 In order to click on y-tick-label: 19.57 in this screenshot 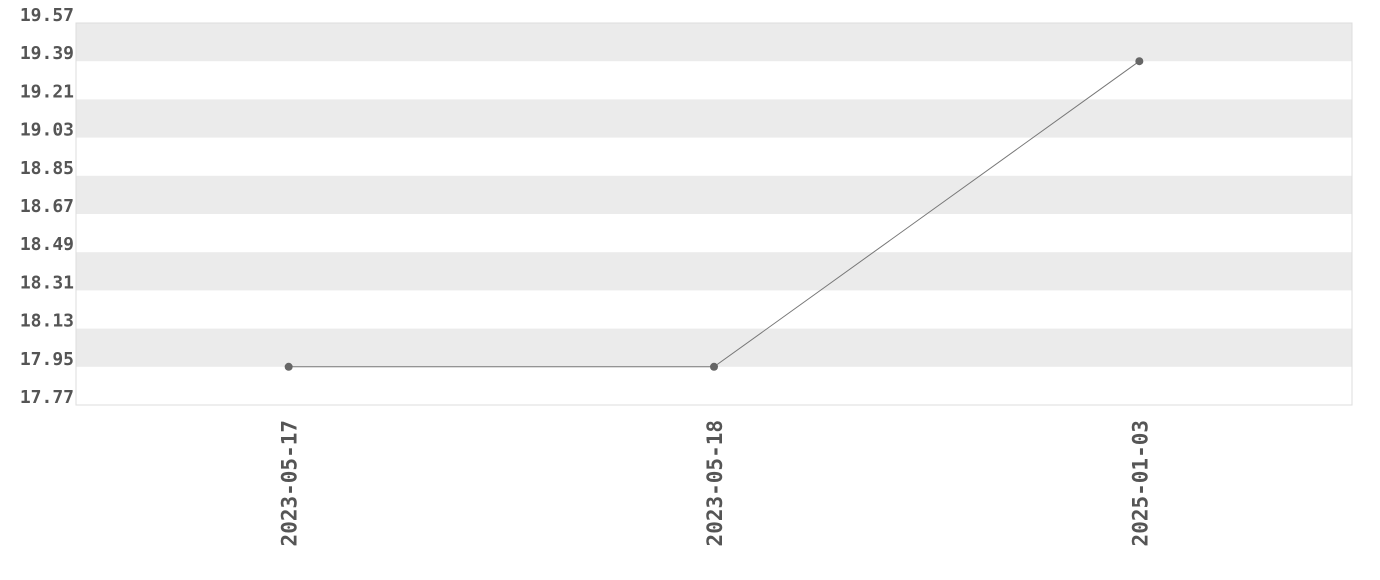, I will do `click(47, 15)`.